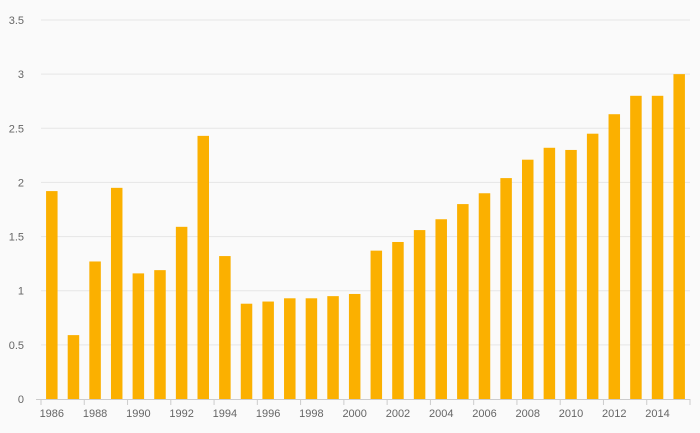  I want to click on x-tick-label: 2014, so click(657, 414).